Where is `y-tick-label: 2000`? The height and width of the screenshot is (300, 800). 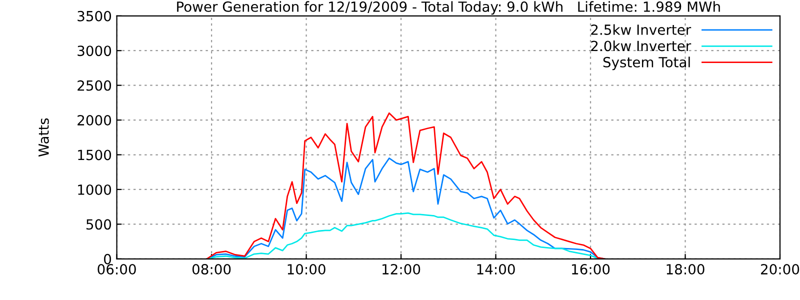 y-tick-label: 2000 is located at coordinates (95, 120).